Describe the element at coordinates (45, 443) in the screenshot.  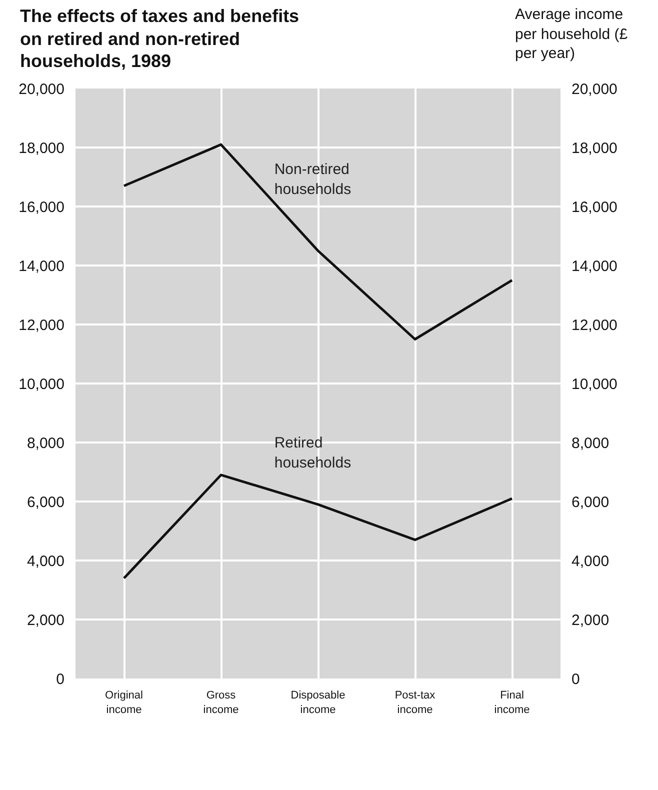
I see `y-tick-label: 8,000` at that location.